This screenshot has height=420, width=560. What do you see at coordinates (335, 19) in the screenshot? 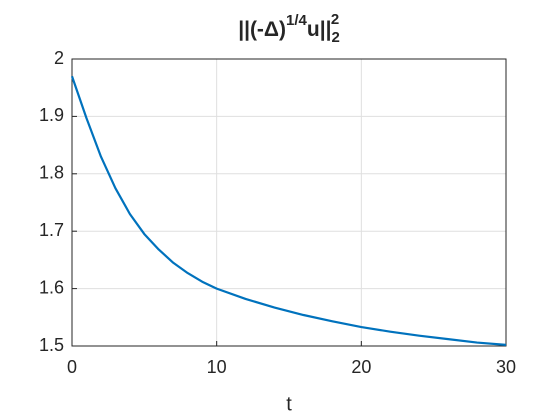
I see `title-sup: 2` at bounding box center [335, 19].